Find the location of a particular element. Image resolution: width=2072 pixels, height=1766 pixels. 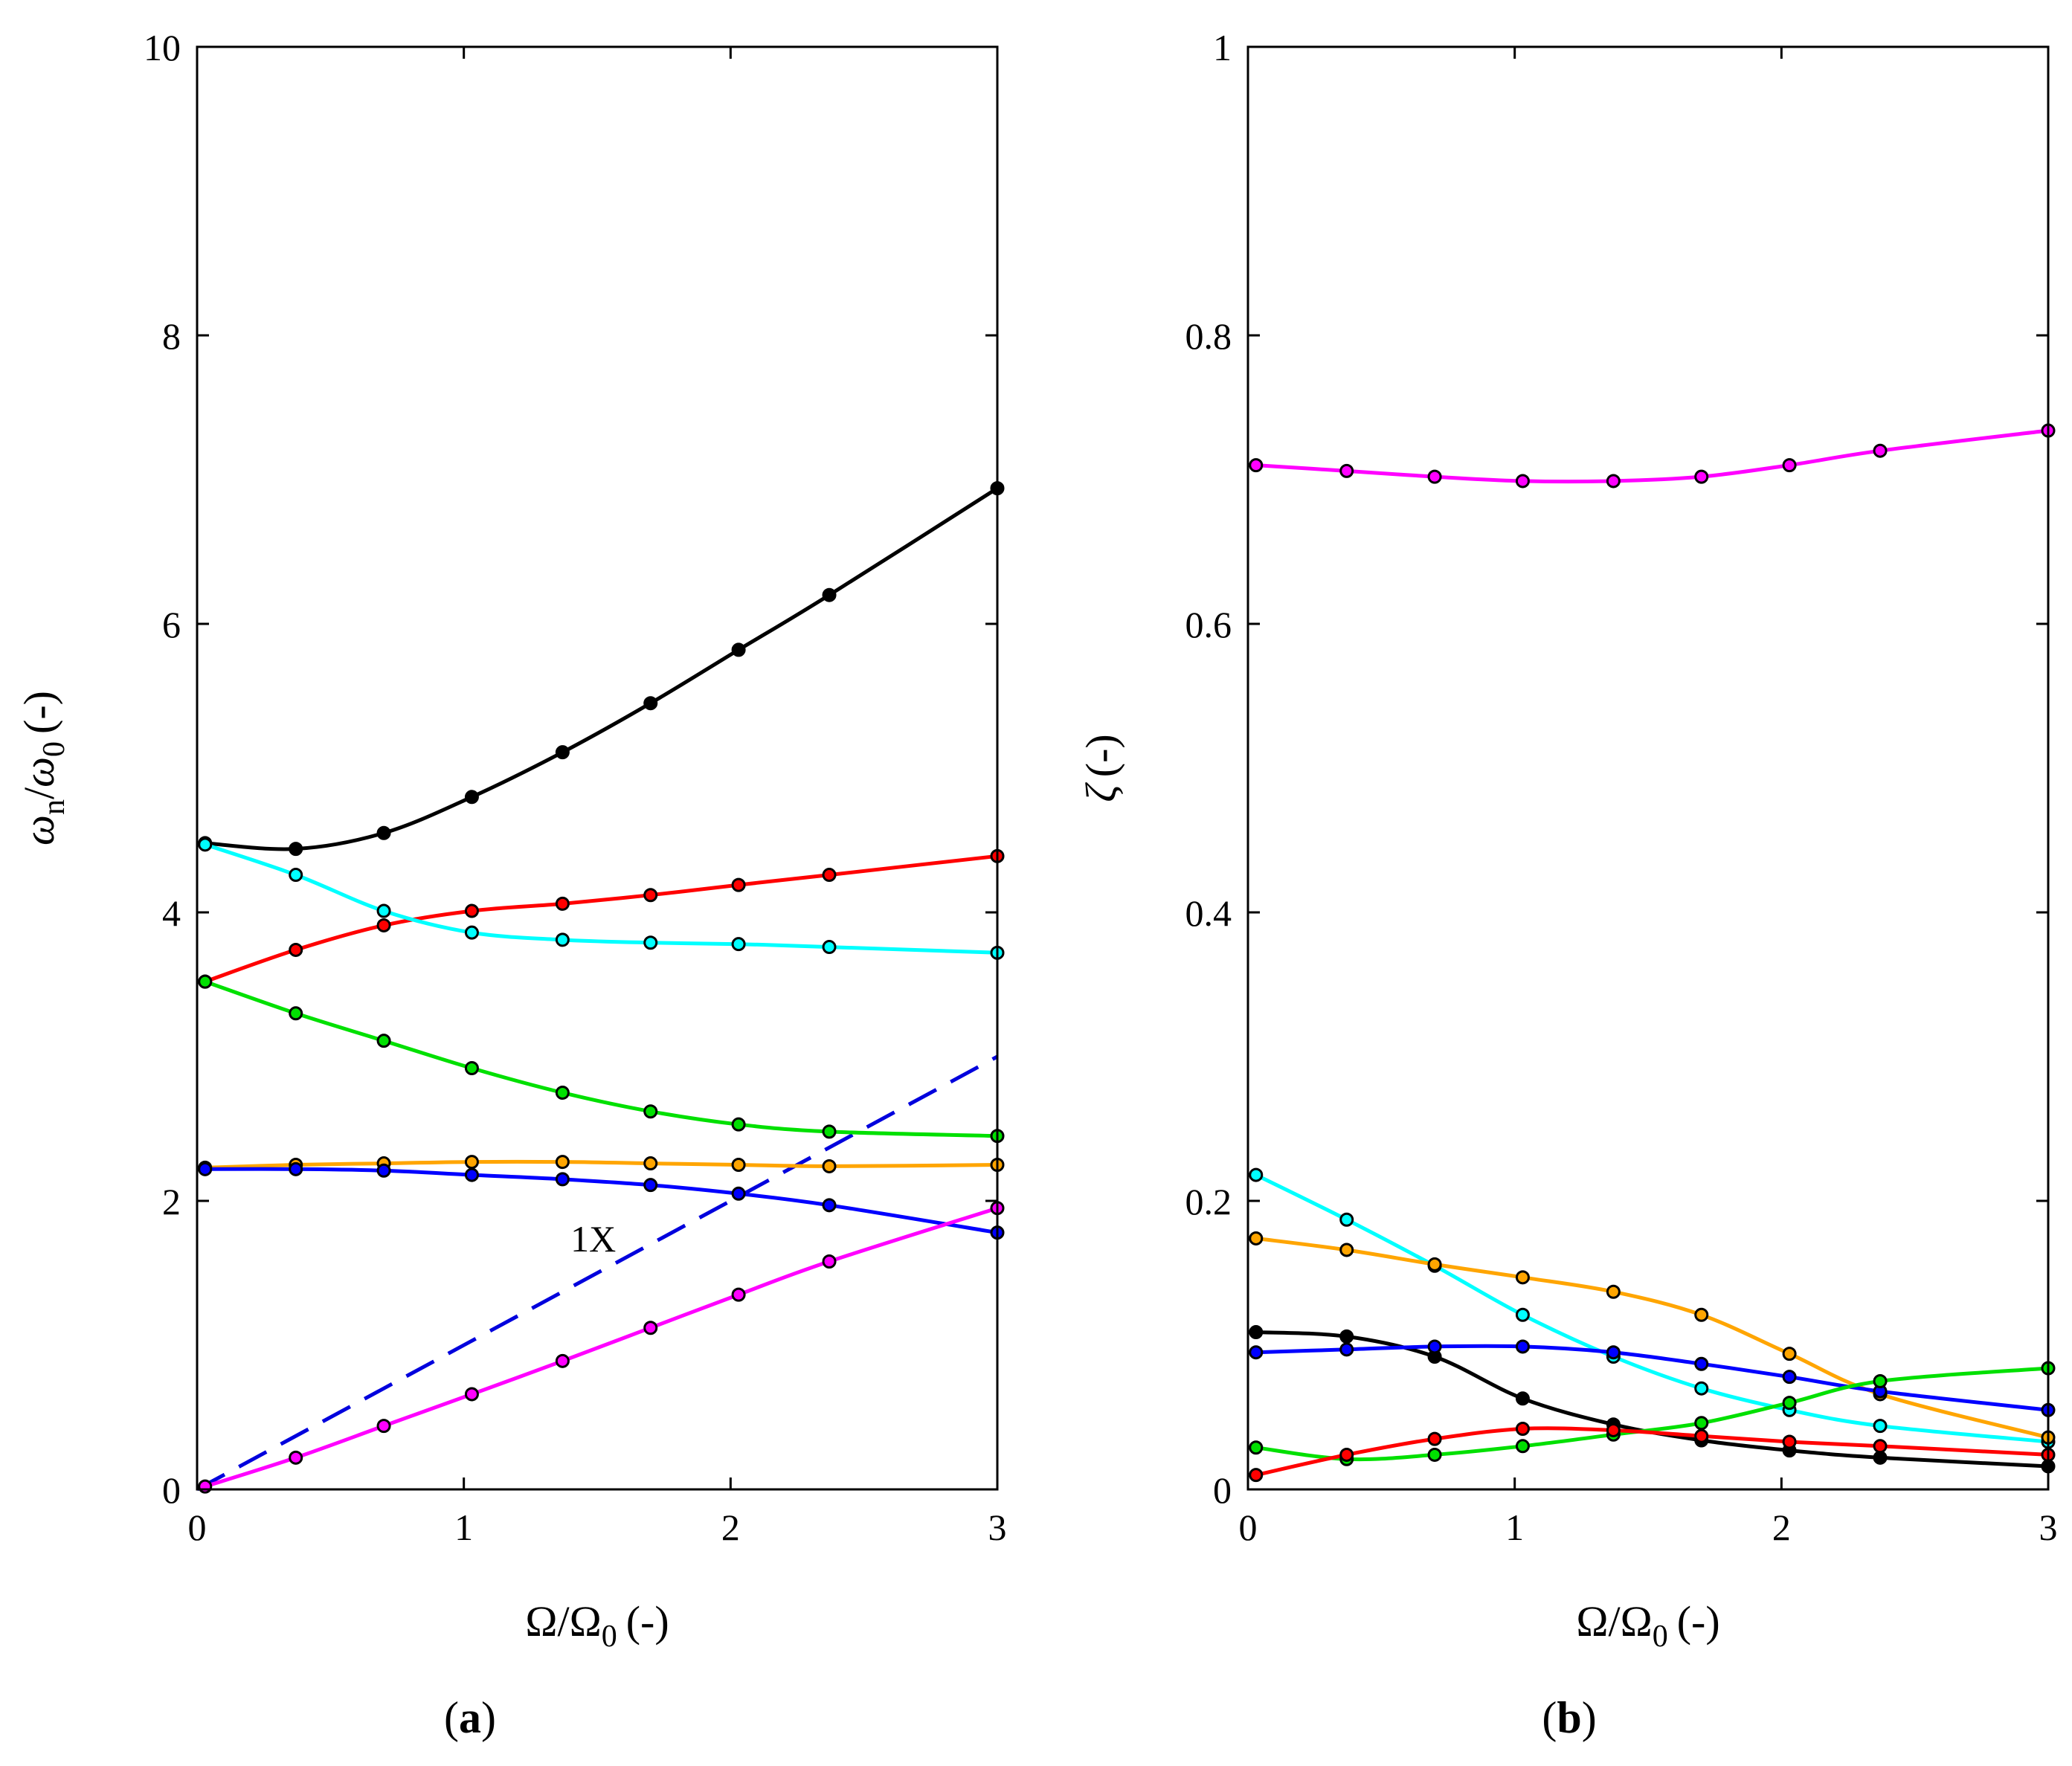

panel-a-1x-label: 1X is located at coordinates (593, 1239).